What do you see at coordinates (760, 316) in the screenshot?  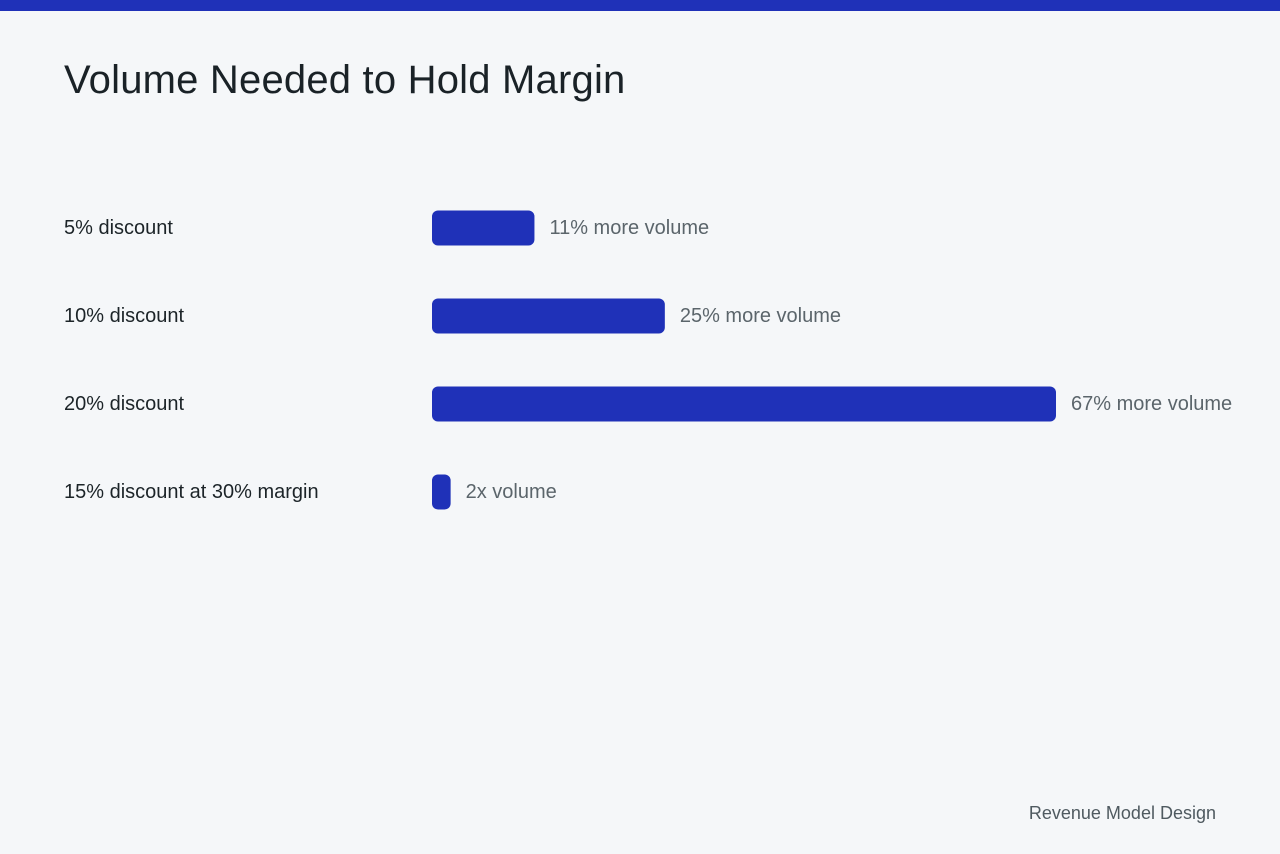 I see `bar-value-label: 25% more volume` at bounding box center [760, 316].